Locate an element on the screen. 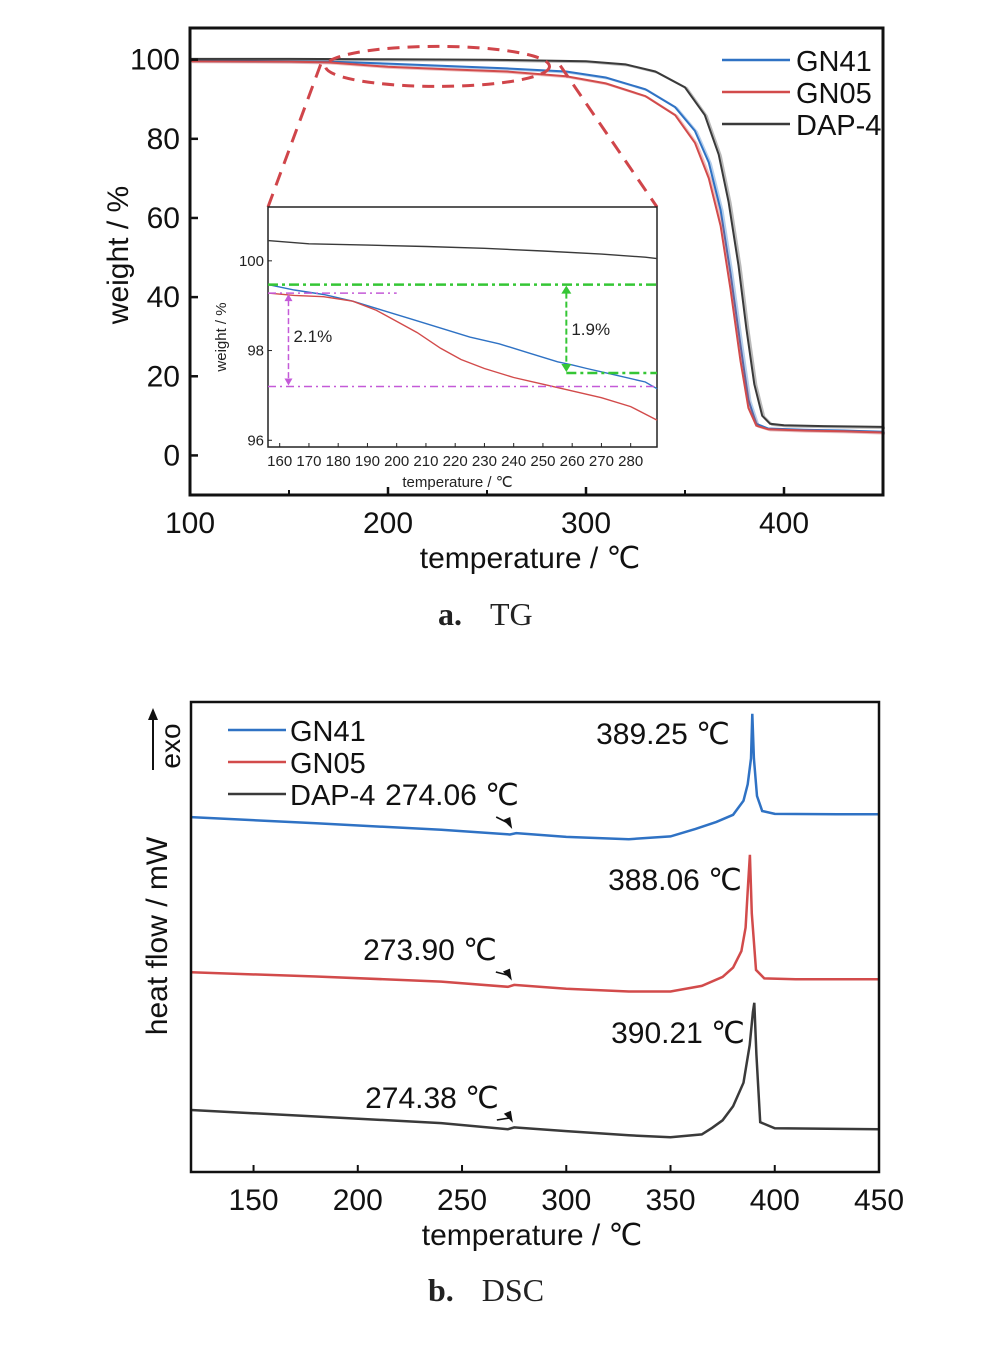 This screenshot has width=994, height=1354. tg-inset-purple-delta-label: 2.1% is located at coordinates (312, 336).